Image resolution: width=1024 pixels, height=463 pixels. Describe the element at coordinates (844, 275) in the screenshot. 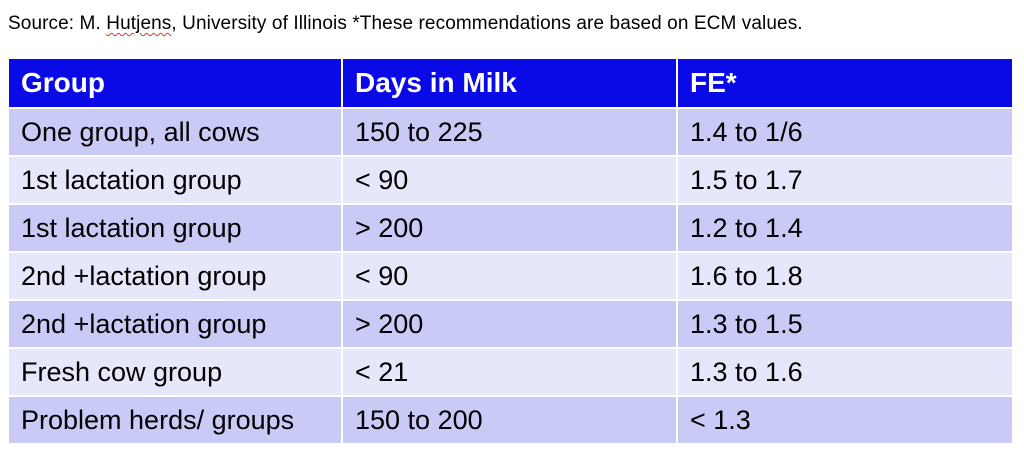

I see `cell-fe: 1.6 to 1.8` at that location.